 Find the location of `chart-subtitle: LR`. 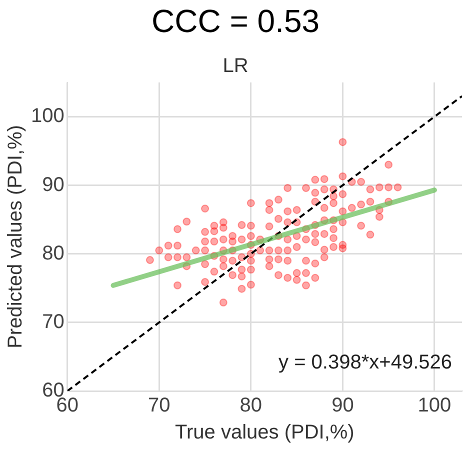

chart-subtitle: LR is located at coordinates (235, 65).